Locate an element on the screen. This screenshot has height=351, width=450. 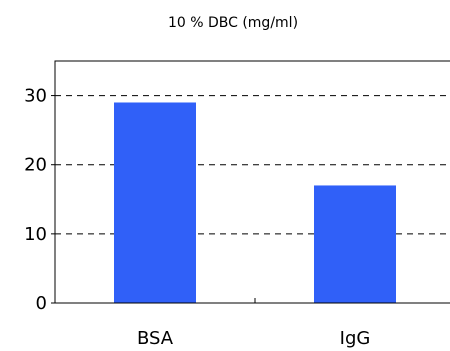
y-axis-ticks: 0 10 20 30 is located at coordinates (39, 200).